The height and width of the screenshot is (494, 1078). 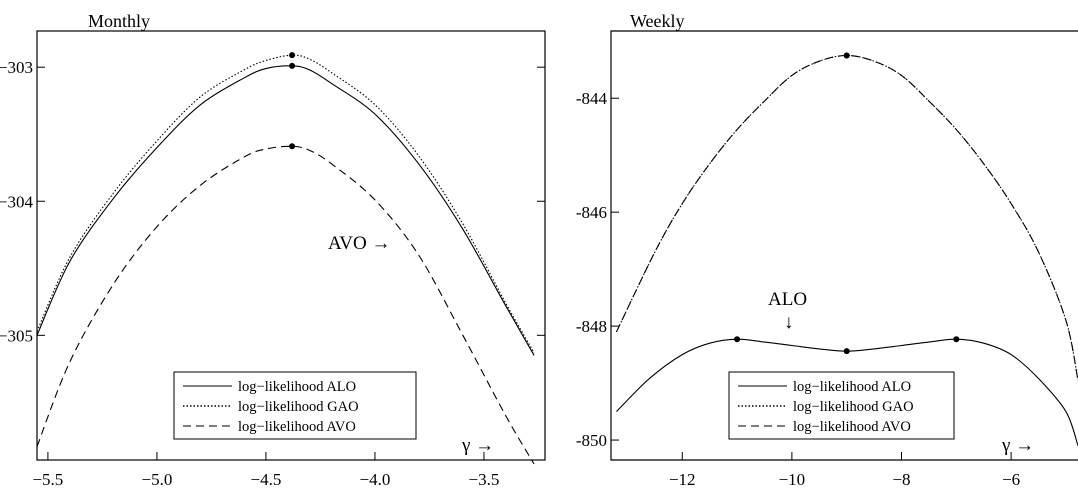 I want to click on chart-title-weekly: Weekly, so click(x=657, y=21).